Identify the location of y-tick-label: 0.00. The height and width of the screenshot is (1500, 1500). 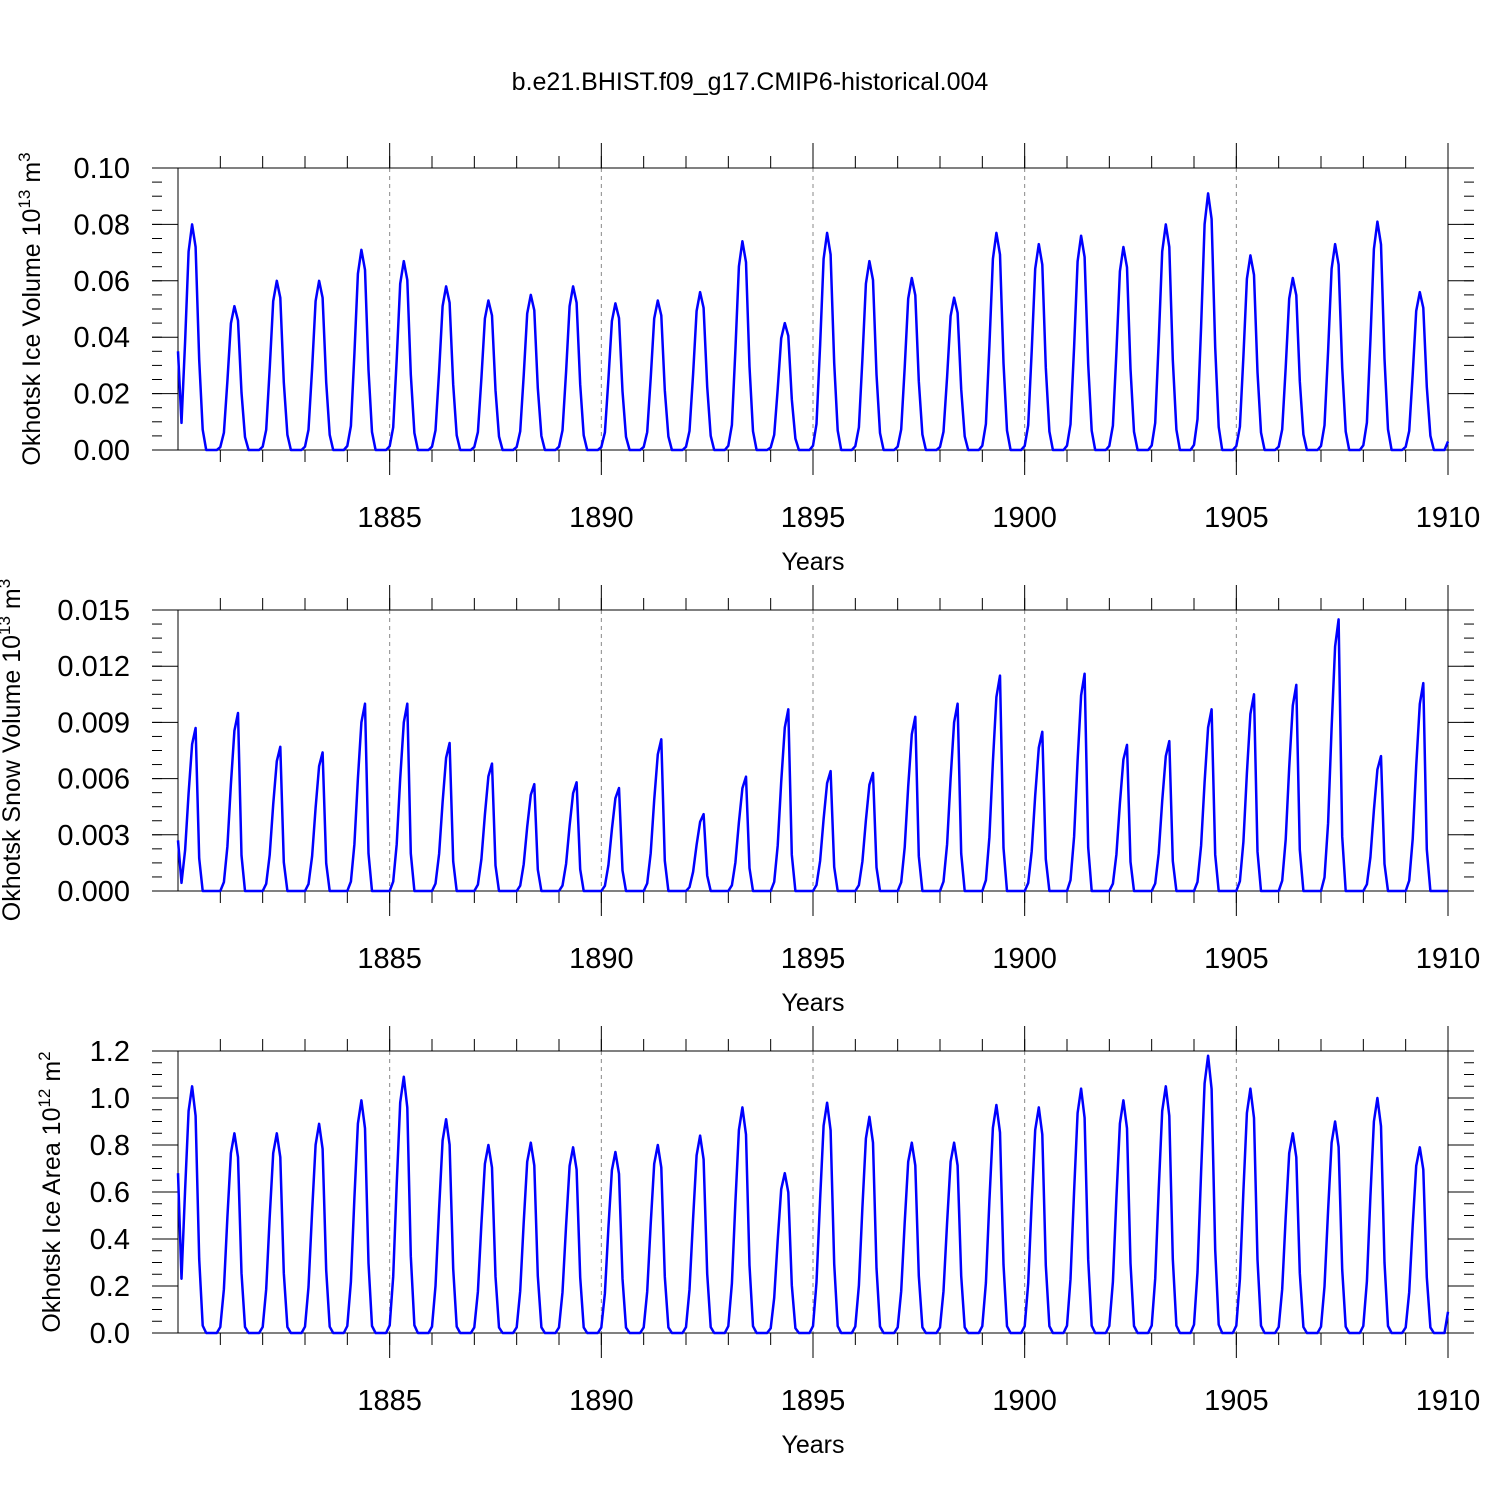
(102, 451).